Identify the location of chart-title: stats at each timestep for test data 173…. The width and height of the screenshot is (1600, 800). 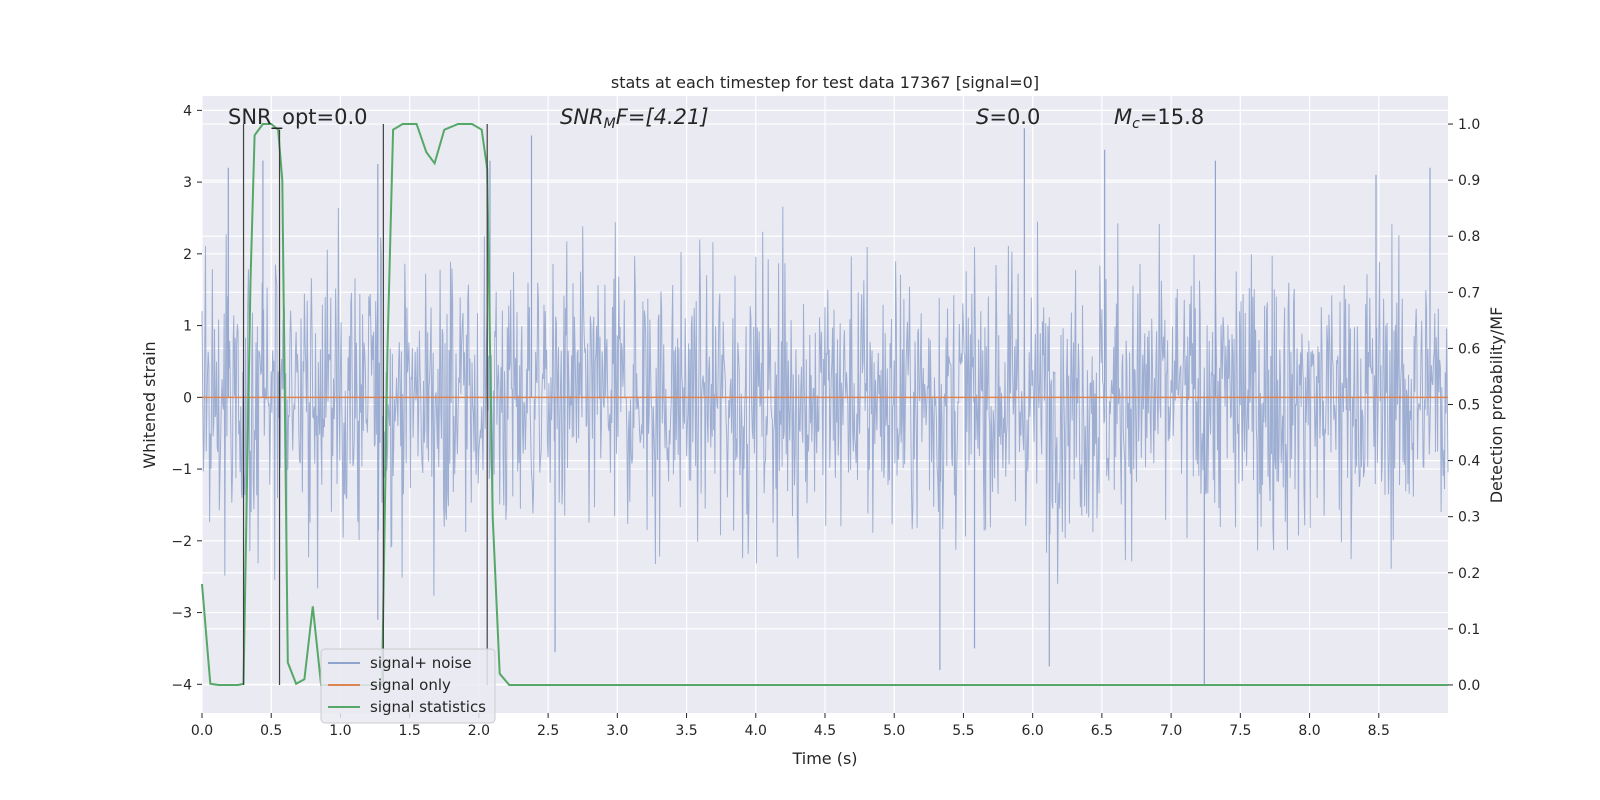
(825, 82).